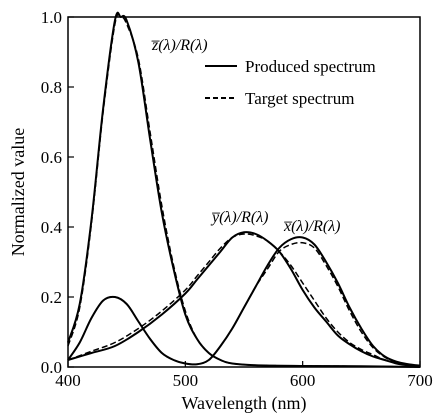 The image size is (436, 416). What do you see at coordinates (51, 157) in the screenshot?
I see `y-tick-label: 0.6` at bounding box center [51, 157].